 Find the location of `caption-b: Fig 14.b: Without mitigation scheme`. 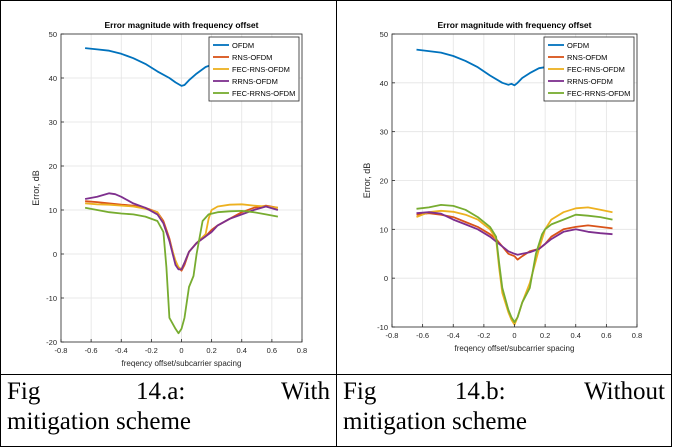

caption-b: Fig 14.b: Without mitigation scheme is located at coordinates (504, 410).